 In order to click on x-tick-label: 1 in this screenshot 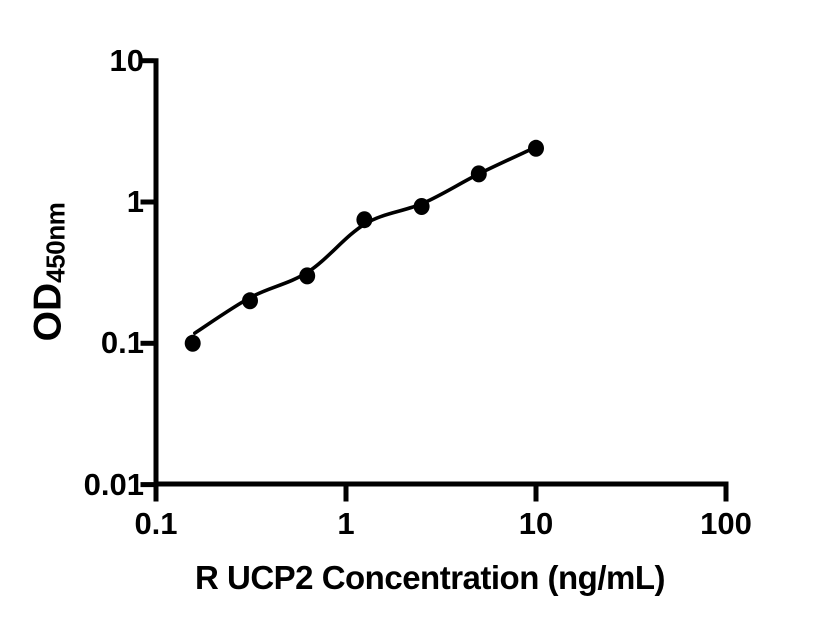, I will do `click(346, 523)`.